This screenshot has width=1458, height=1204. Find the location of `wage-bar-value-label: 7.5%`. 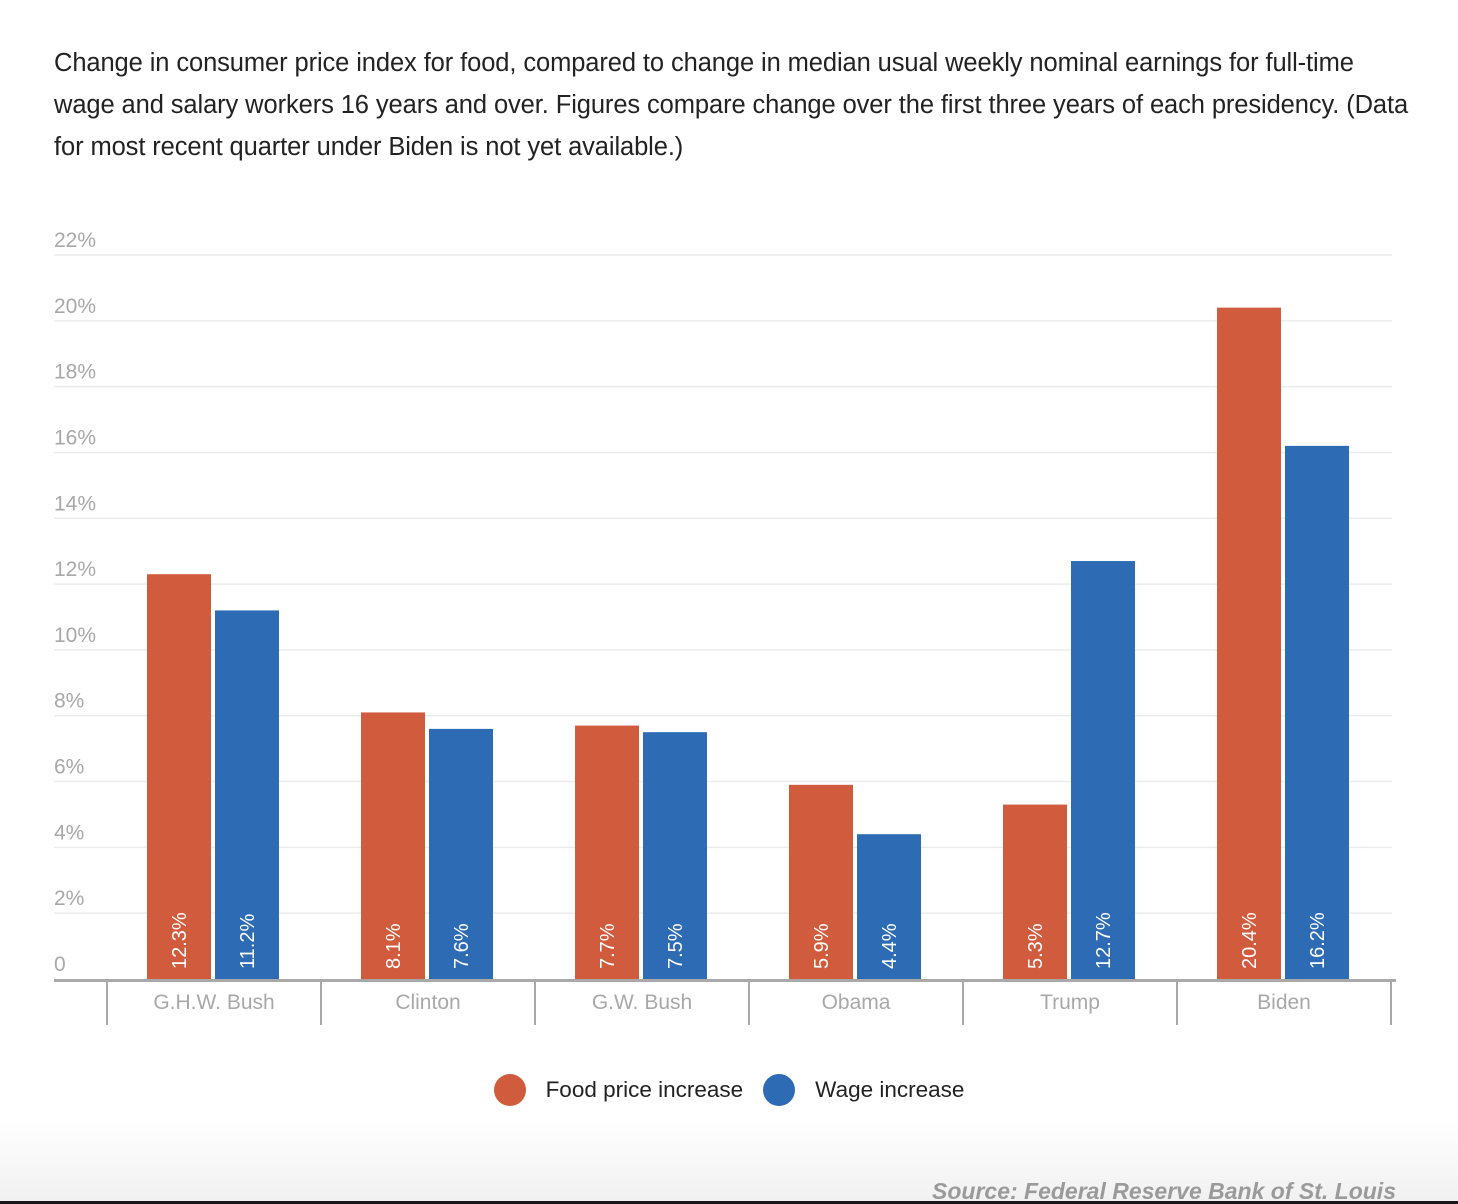

wage-bar-value-label: 7.5% is located at coordinates (676, 946).